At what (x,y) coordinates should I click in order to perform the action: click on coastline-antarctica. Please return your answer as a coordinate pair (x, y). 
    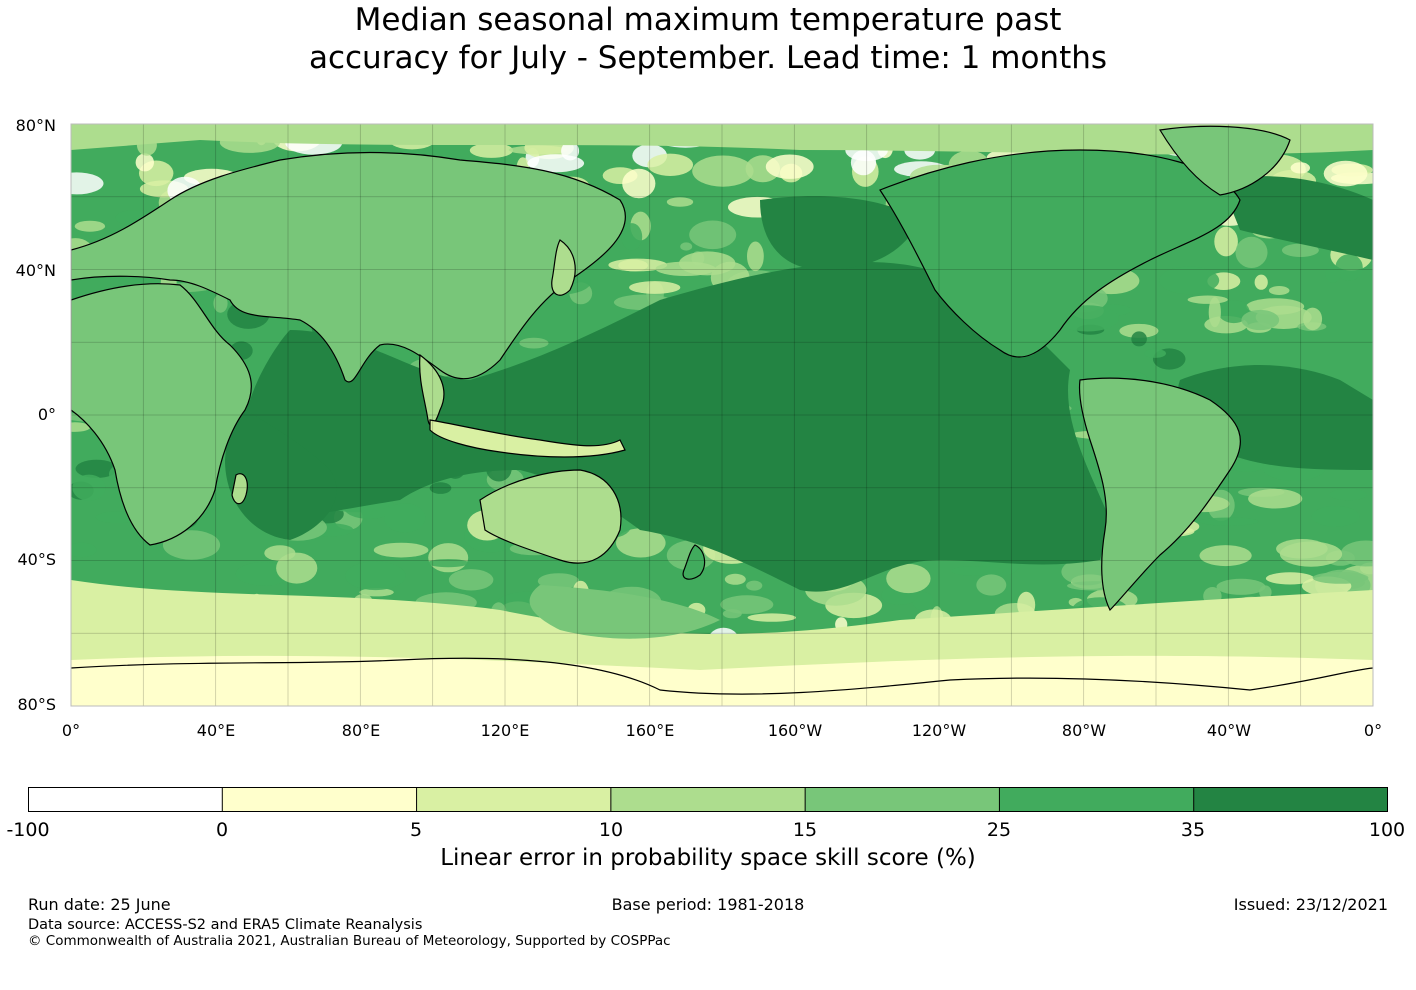
    Looking at the image, I should click on (722, 676).